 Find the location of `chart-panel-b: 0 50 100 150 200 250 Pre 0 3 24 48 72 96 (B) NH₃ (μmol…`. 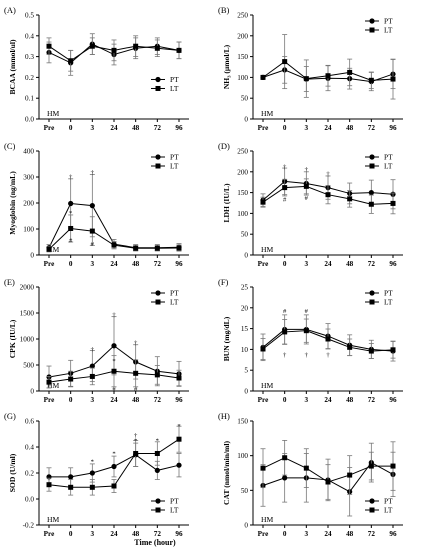

chart-panel-b: 0 50 100 150 200 250 Pre 0 3 24 48 72 96 (B) NH₃ (μmol… is located at coordinates (310, 68).